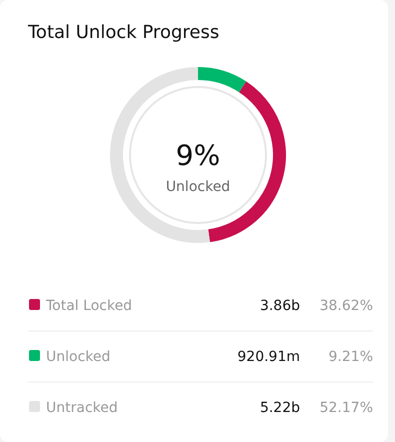 The image size is (395, 442). I want to click on data-label: 9.21%, so click(350, 357).